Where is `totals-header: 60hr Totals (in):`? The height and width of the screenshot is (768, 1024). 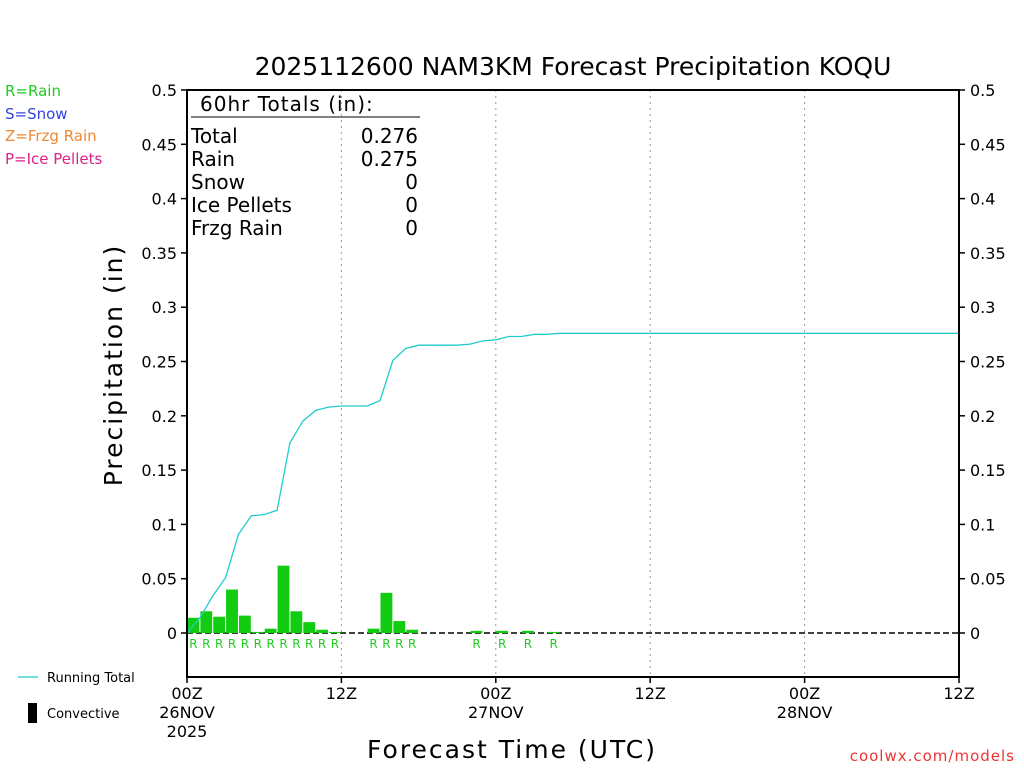
totals-header: 60hr Totals (in): is located at coordinates (287, 104).